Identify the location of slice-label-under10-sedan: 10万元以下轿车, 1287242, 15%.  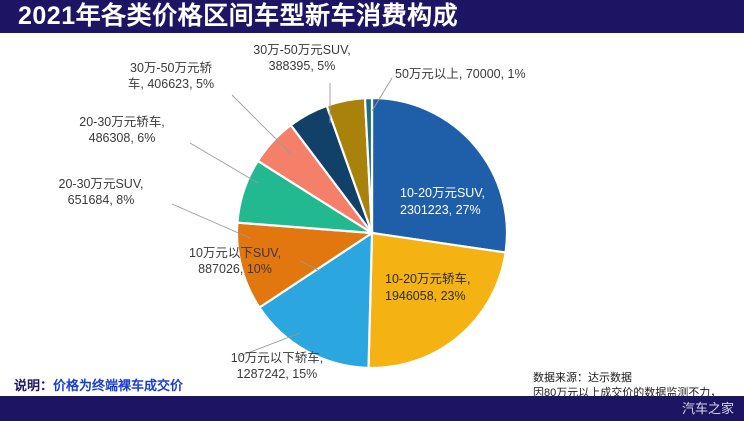
(277, 366).